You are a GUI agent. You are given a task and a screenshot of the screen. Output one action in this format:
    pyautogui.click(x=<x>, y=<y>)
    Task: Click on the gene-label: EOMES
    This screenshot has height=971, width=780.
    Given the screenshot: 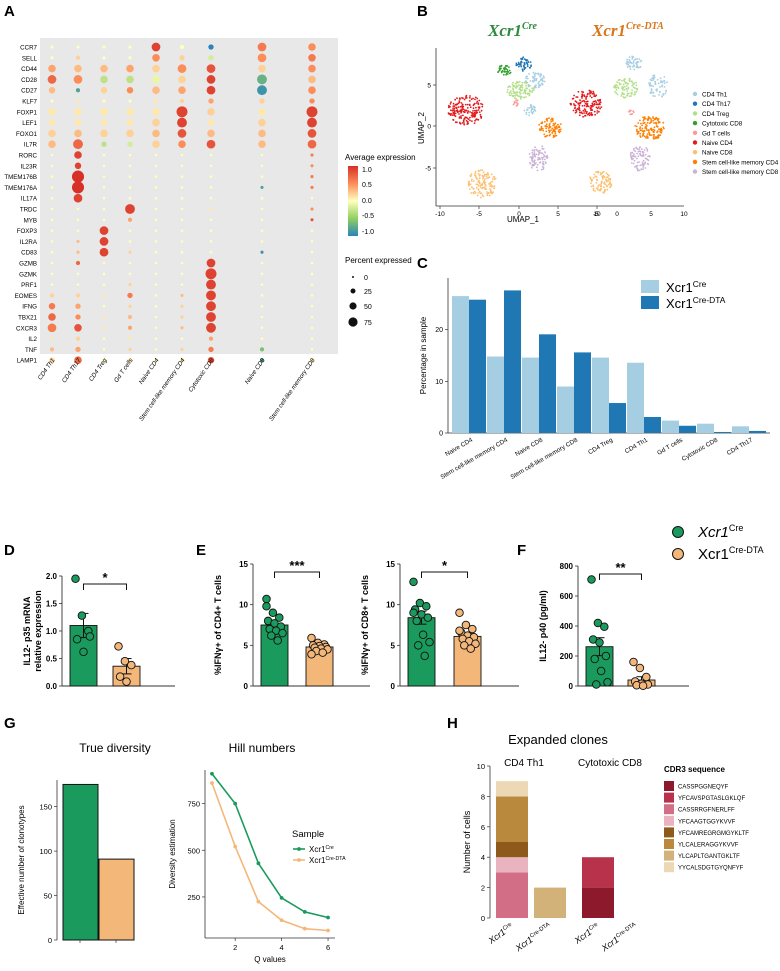 What is the action you would take?
    pyautogui.click(x=26, y=296)
    